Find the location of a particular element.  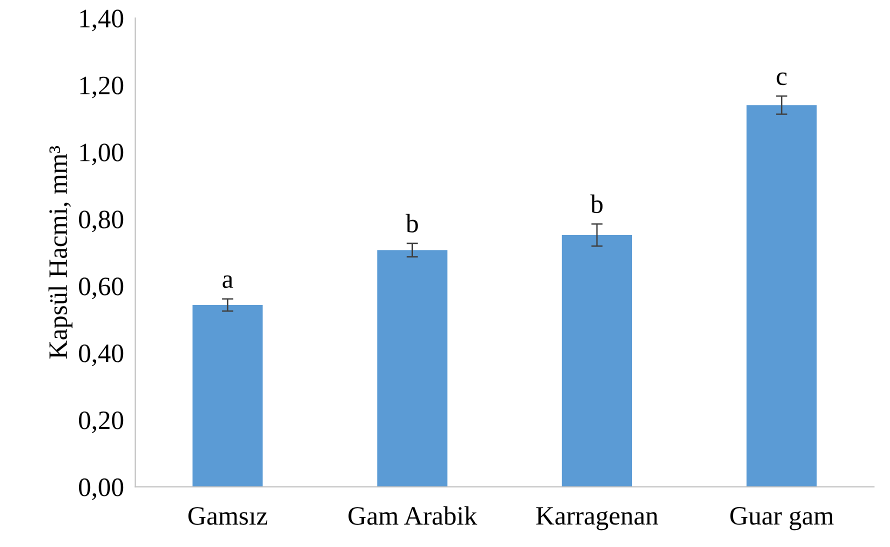

x-tick-label: Gam Arabik is located at coordinates (413, 515).